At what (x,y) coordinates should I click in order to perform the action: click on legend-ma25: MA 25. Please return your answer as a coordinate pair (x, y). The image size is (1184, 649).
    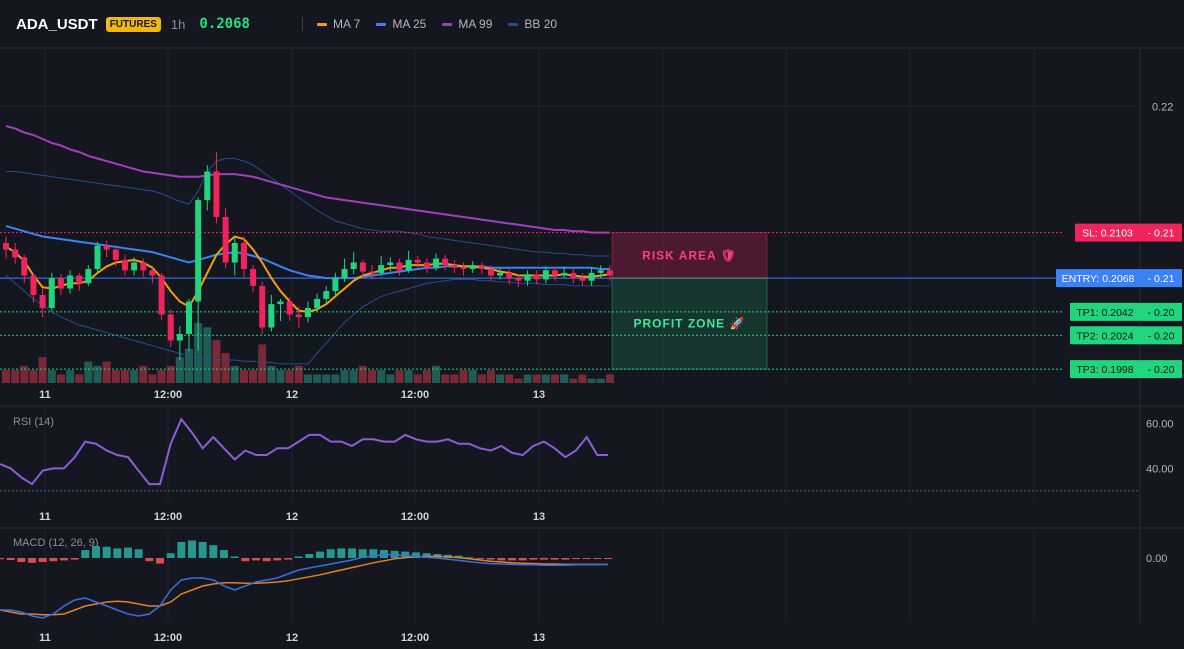
    Looking at the image, I should click on (401, 24).